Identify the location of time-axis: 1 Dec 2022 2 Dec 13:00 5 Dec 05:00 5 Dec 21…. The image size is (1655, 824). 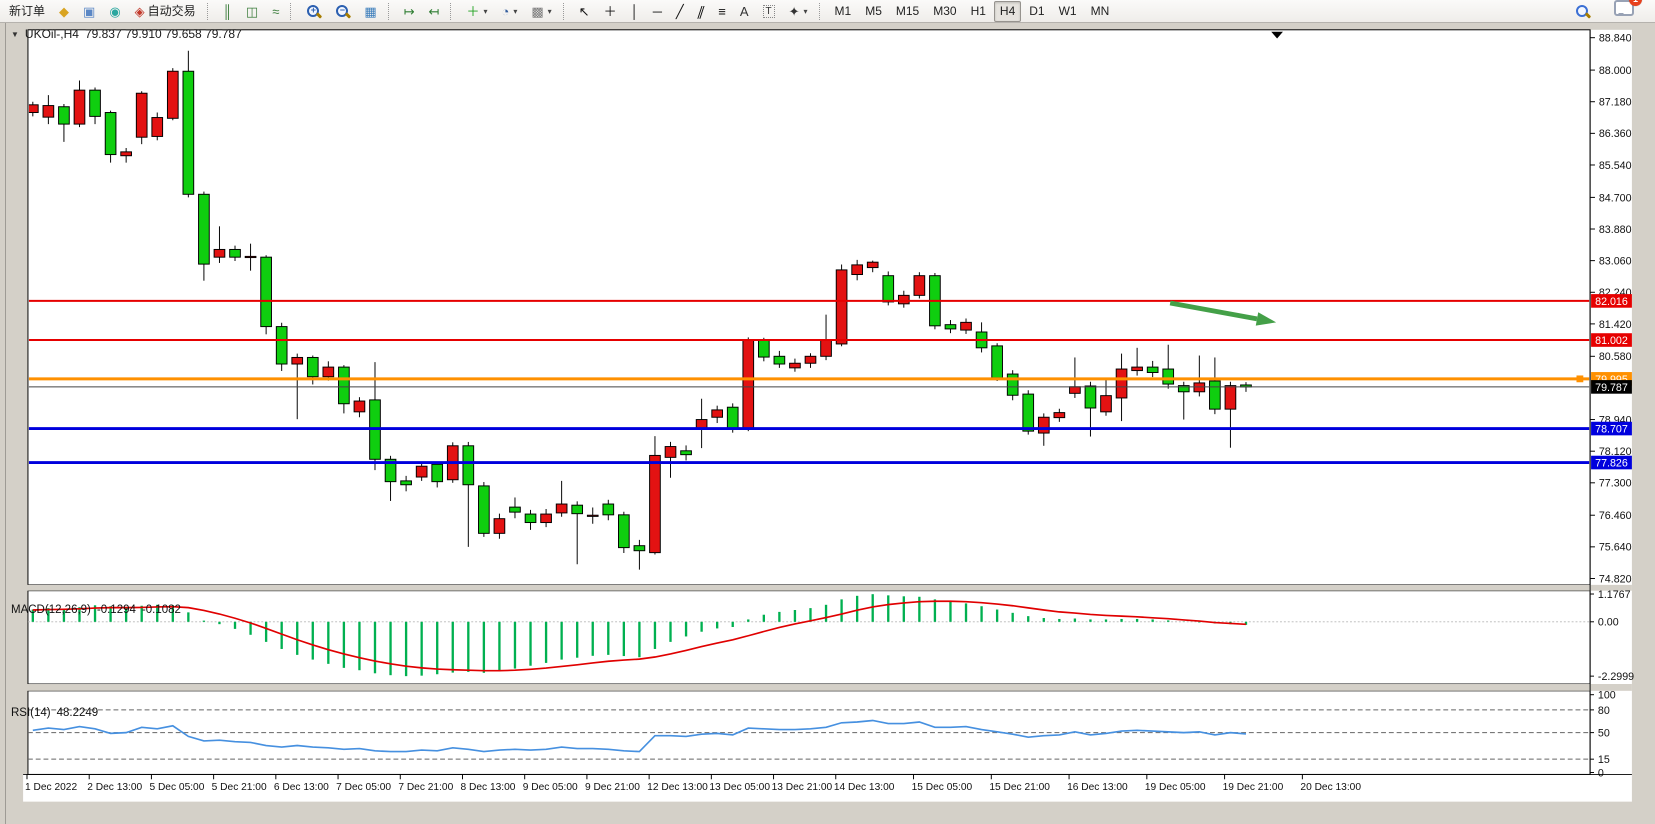
(827, 783).